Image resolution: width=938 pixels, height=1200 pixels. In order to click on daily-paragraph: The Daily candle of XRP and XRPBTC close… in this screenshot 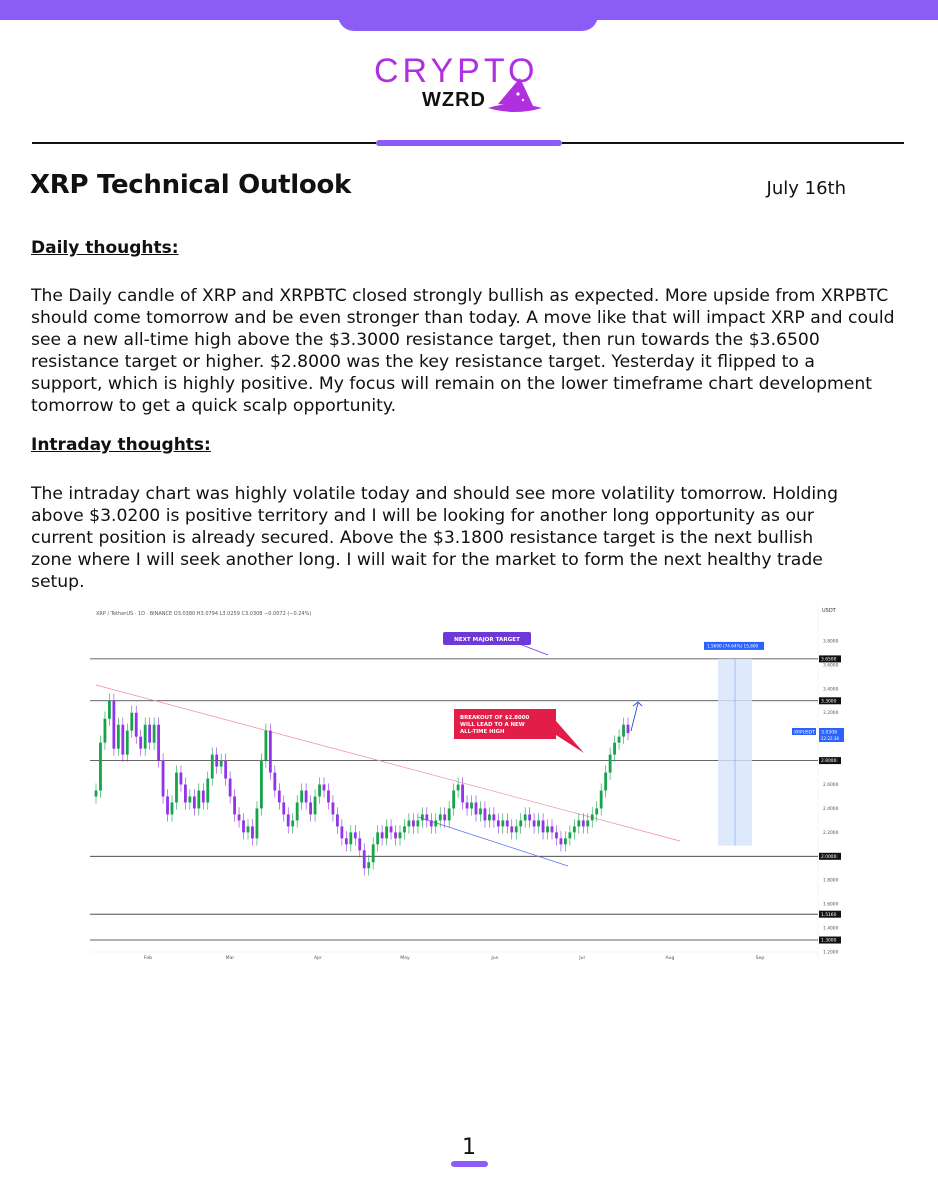, I will do `click(478, 351)`.